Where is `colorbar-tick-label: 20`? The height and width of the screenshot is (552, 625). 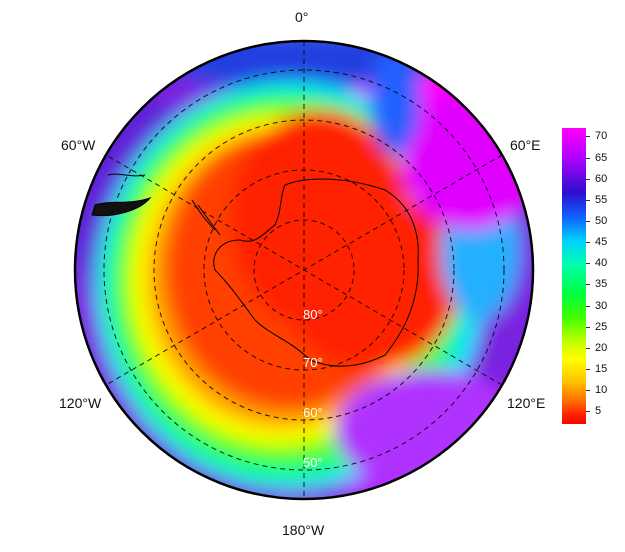
colorbar-tick-label: 20 is located at coordinates (601, 347).